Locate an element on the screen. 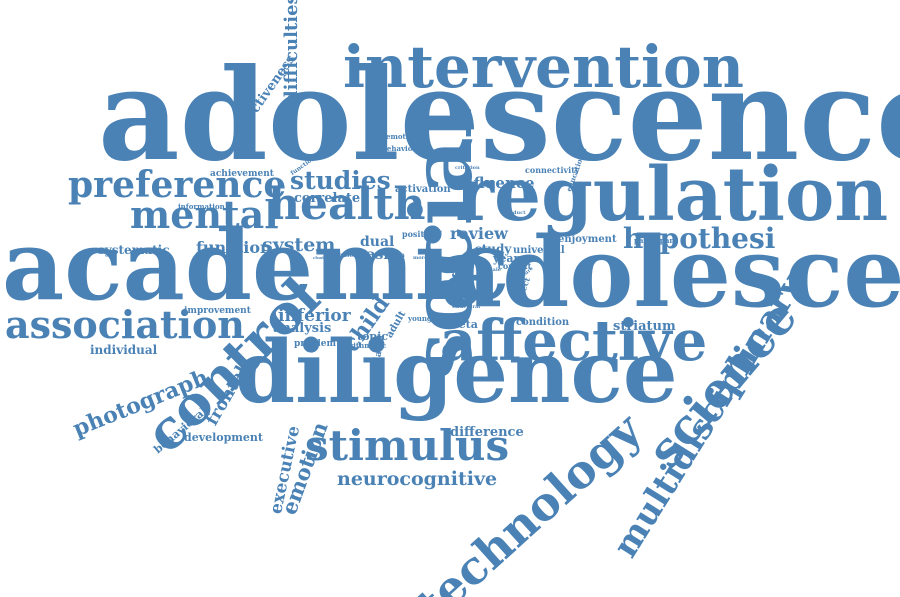 This screenshot has width=900, height=597. word-neurocognitive: neurocognitive is located at coordinates (417, 479).